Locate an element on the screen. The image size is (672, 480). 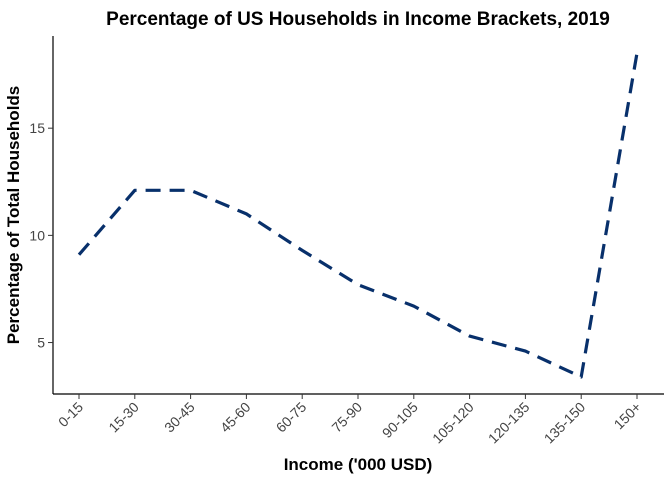
x-tick-label: 75-90 is located at coordinates (346, 417).